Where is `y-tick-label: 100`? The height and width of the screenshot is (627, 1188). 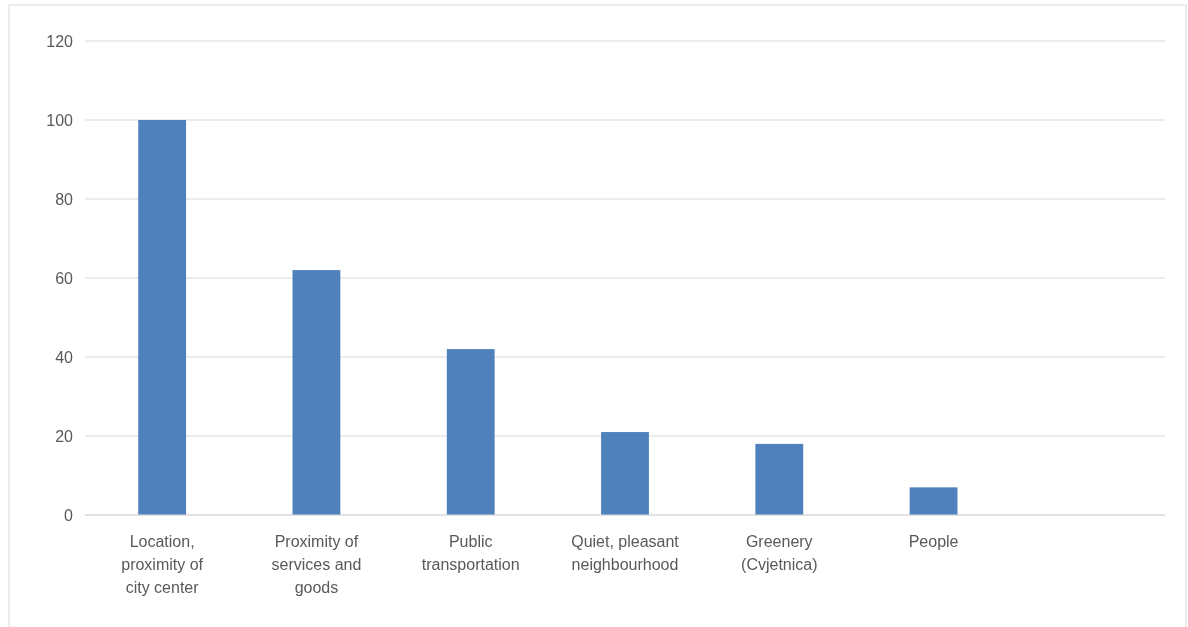 y-tick-label: 100 is located at coordinates (60, 120).